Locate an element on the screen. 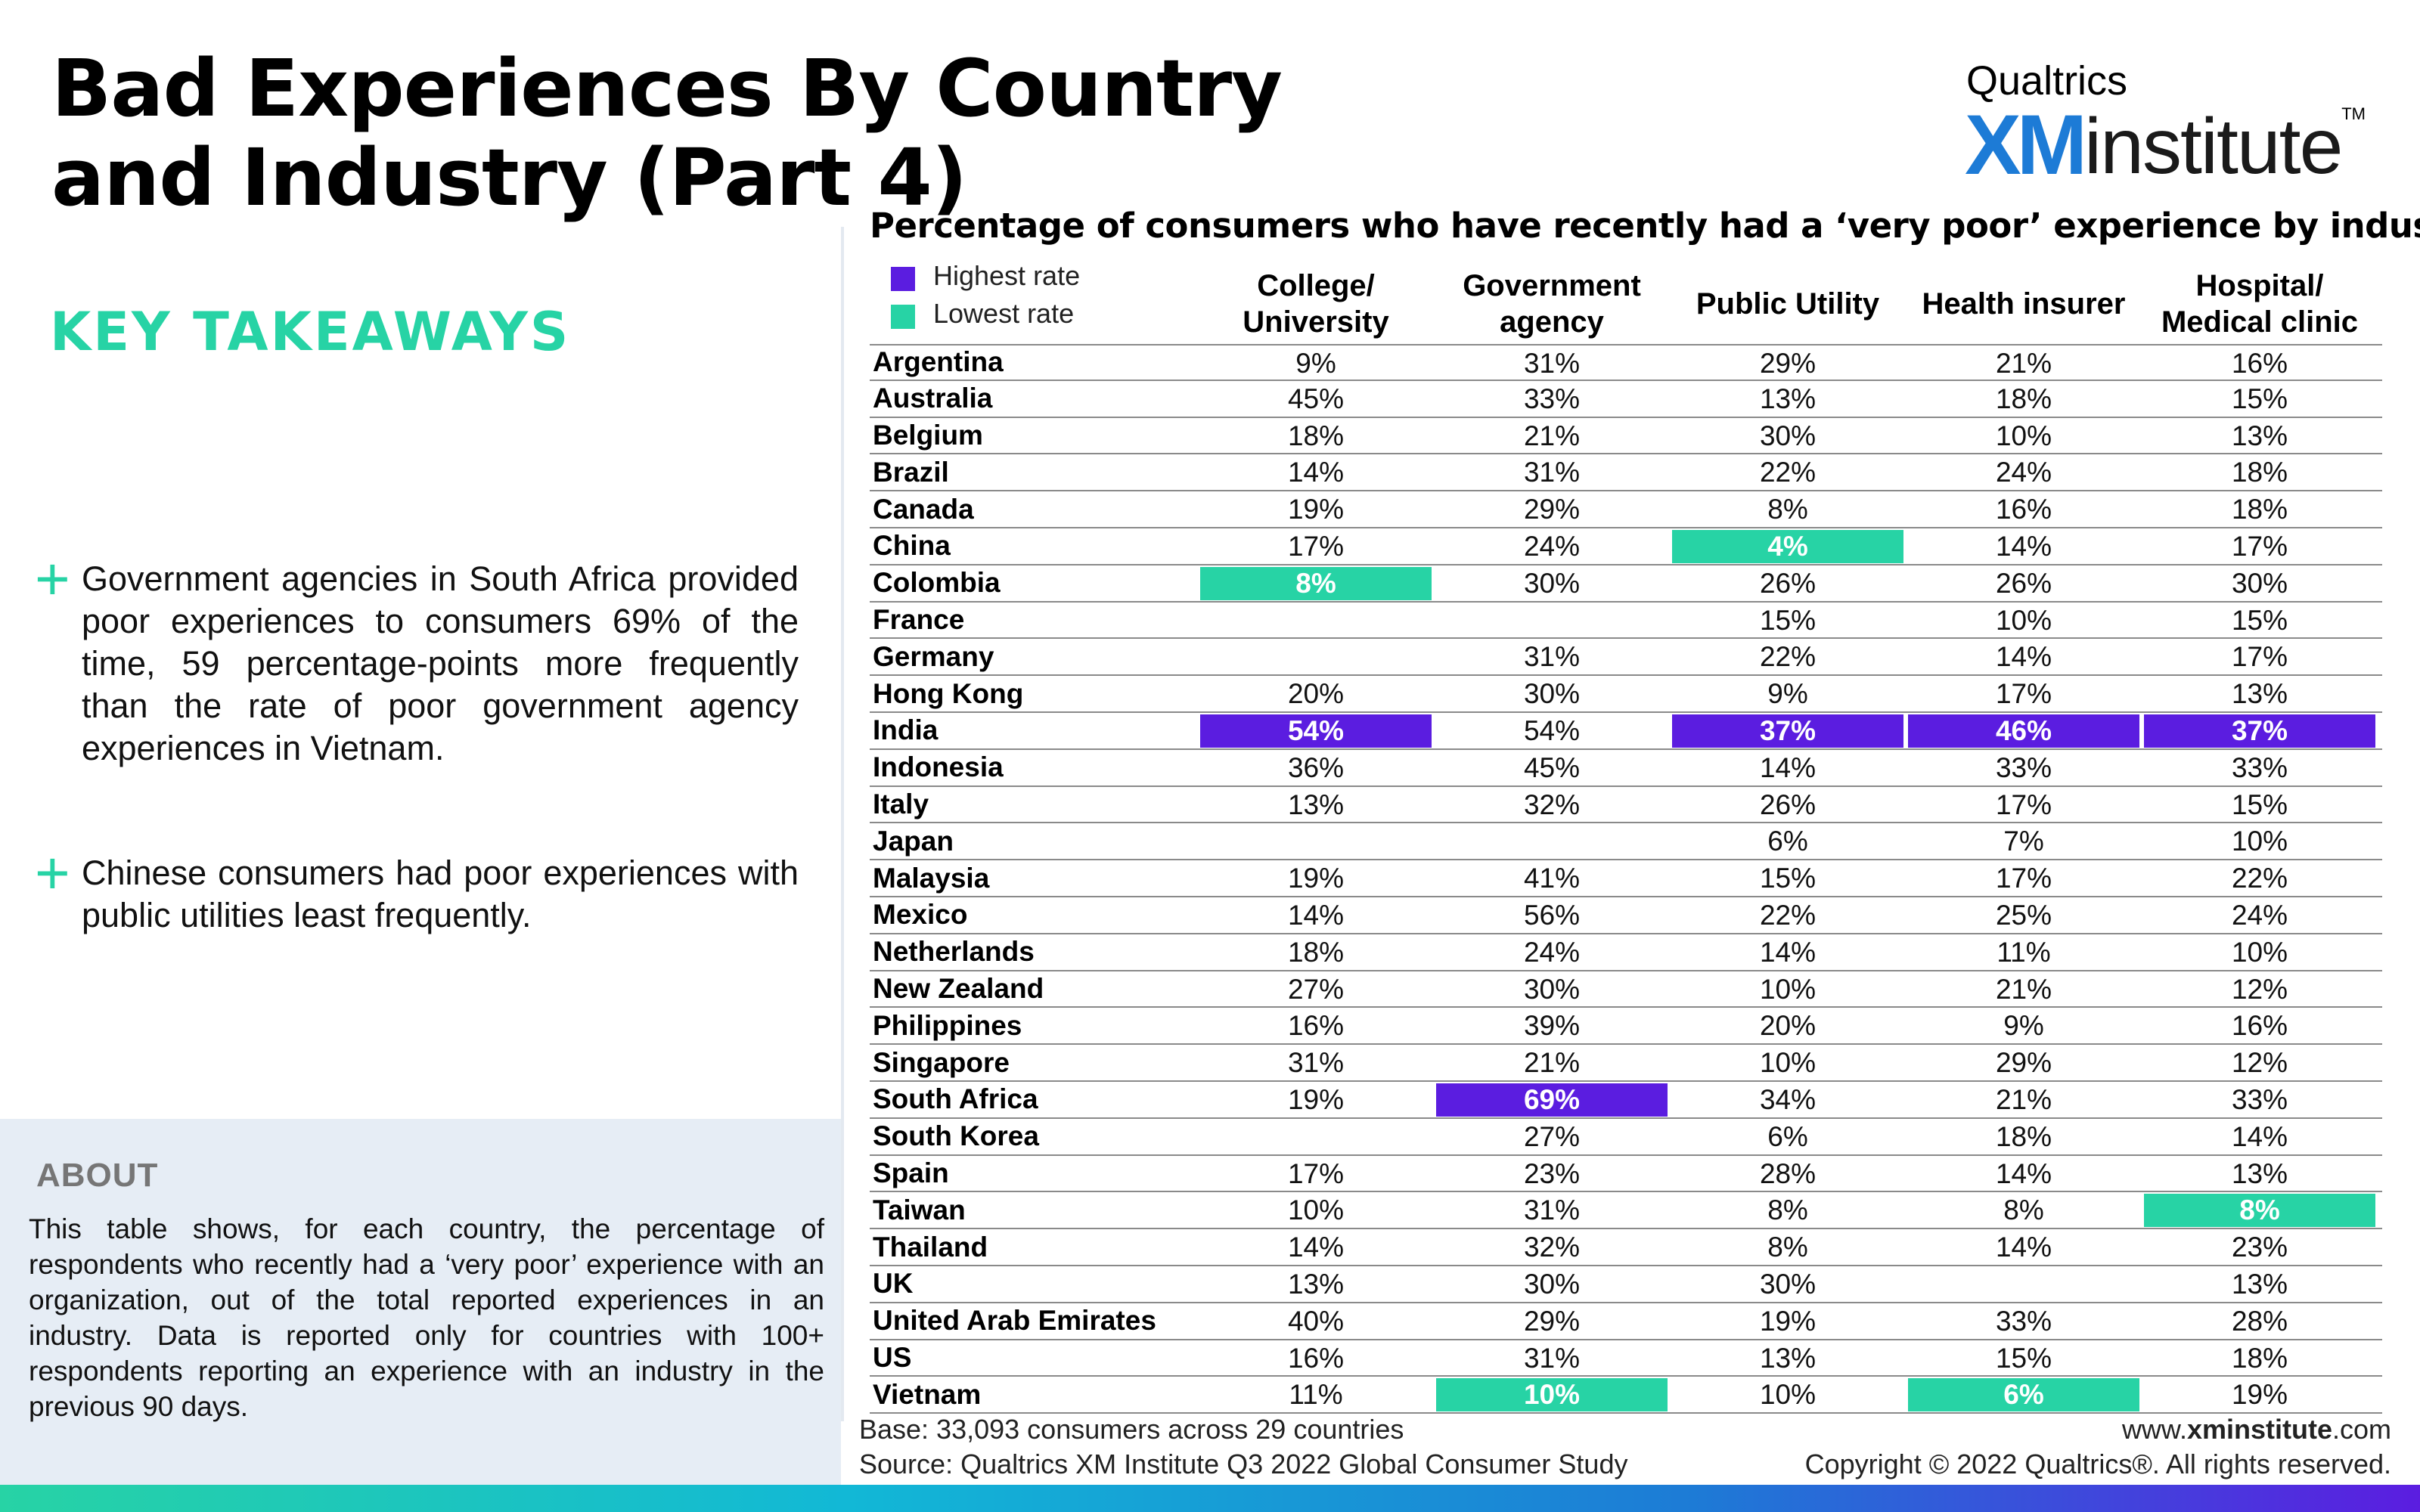  country-label: Mexico is located at coordinates (920, 915).